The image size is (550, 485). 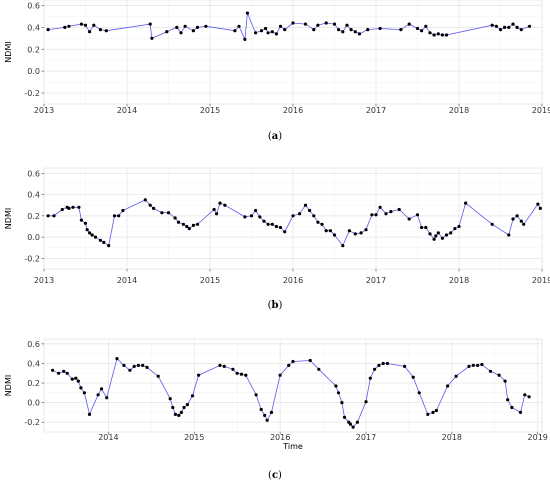 What do you see at coordinates (33, 49) in the screenshot?
I see `y-tick-label: 0.2` at bounding box center [33, 49].